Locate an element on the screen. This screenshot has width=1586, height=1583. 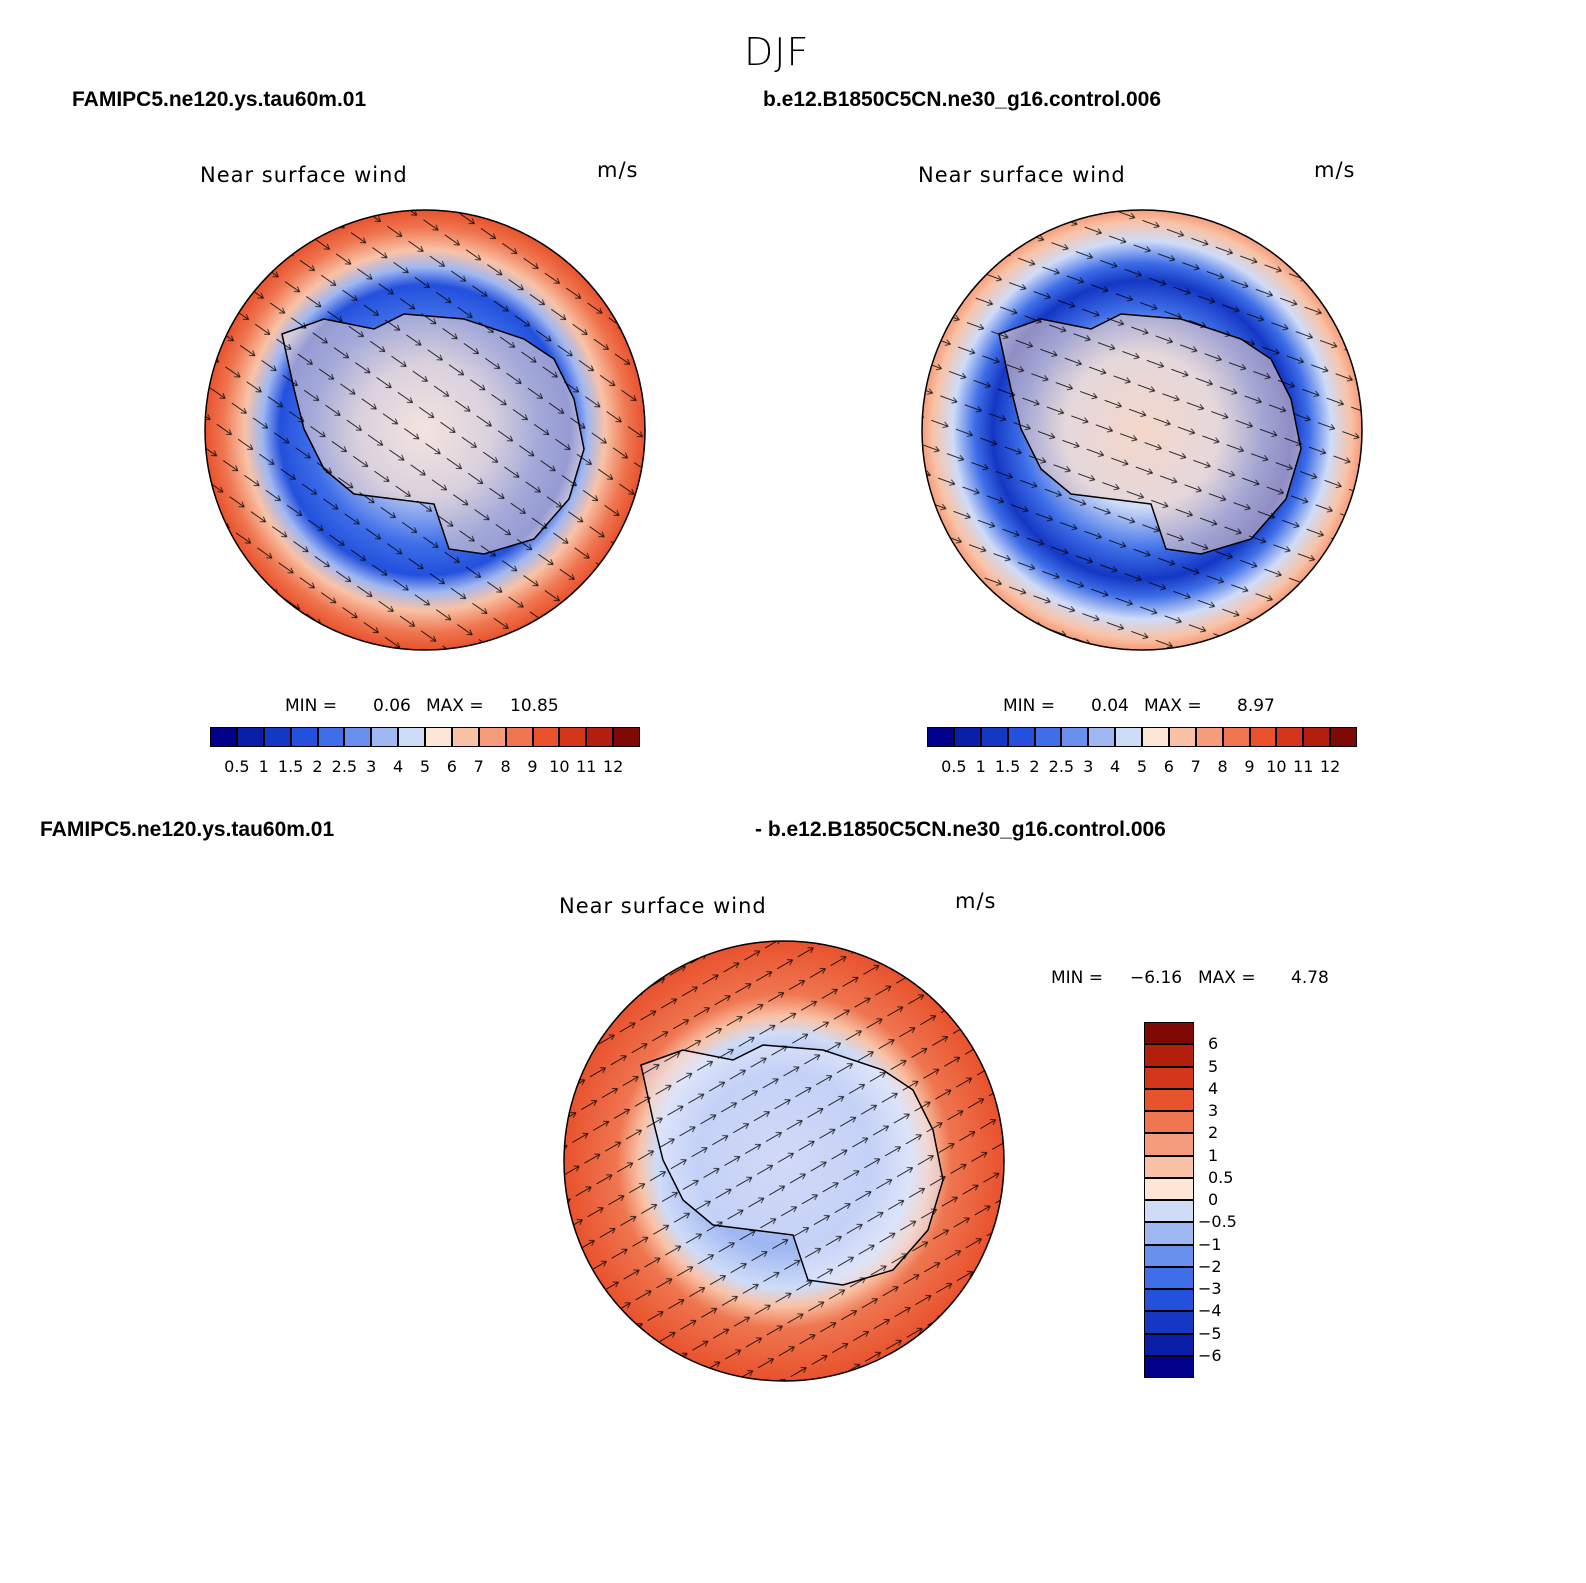
panel1-colorbar-ticks: 0.5 1 1.5 2 2.5 3 4 5 6 7 8 9 10 11 12 is located at coordinates (425, 767).